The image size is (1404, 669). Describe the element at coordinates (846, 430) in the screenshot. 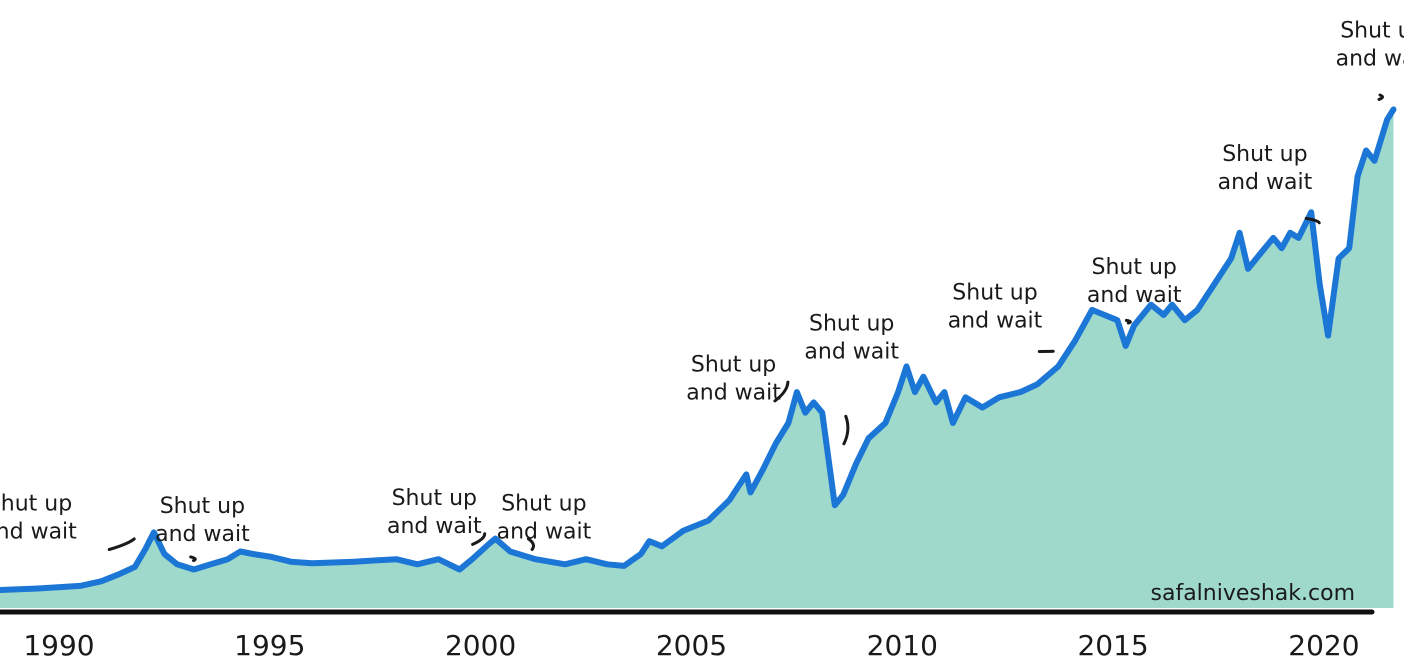

I see `annotation-6-pointer` at that location.